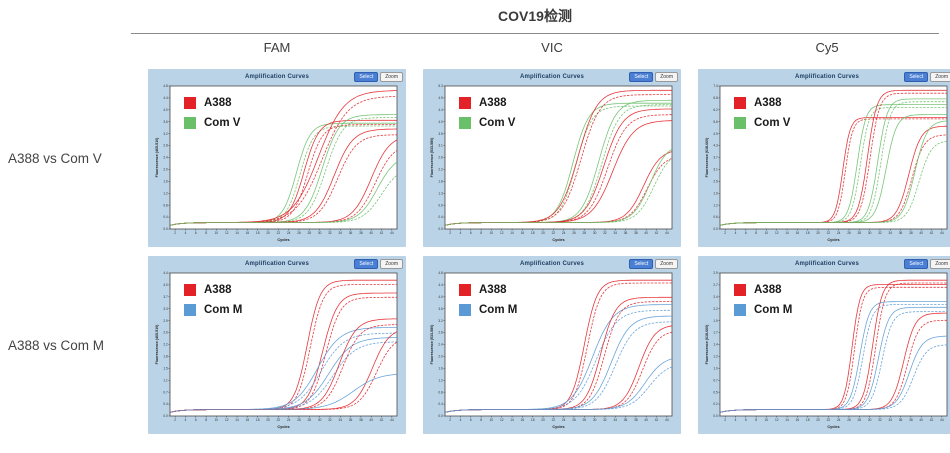 The height and width of the screenshot is (453, 950). What do you see at coordinates (165, 158) in the screenshot?
I see `svg-text: 2.4` at bounding box center [165, 158].